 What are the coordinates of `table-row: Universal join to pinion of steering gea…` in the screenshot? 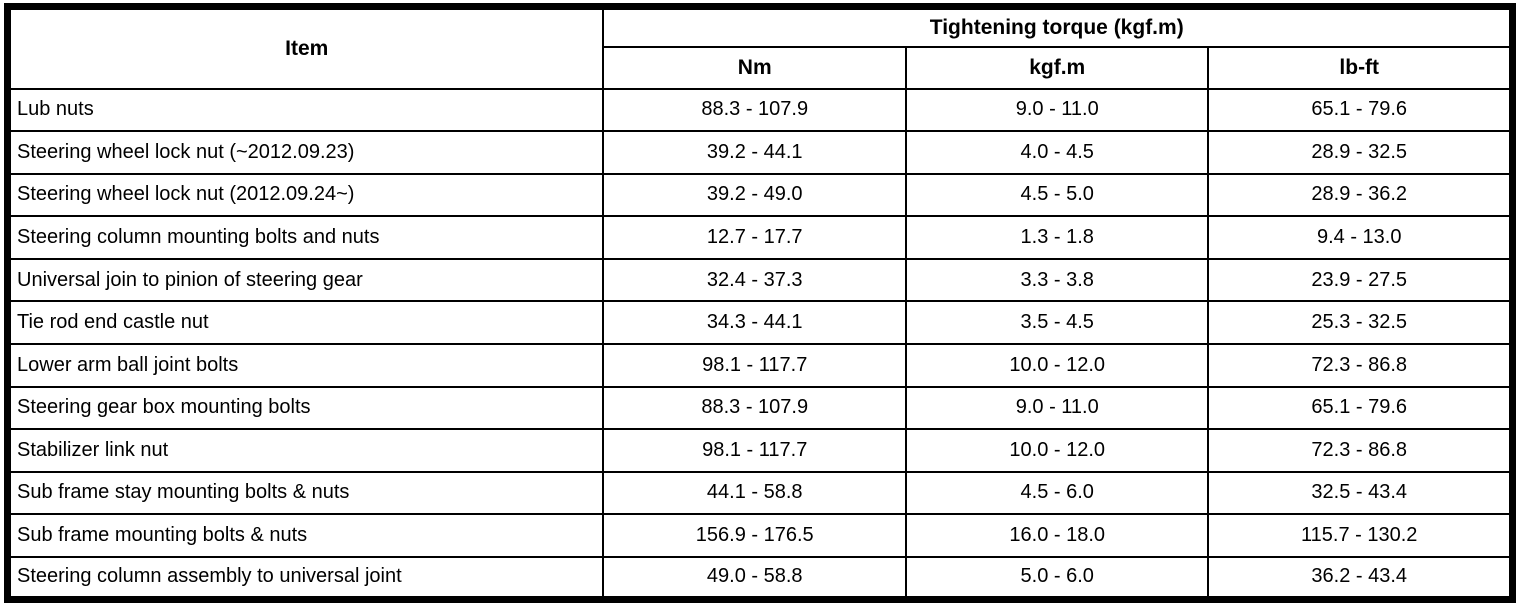 It's located at (760, 280).